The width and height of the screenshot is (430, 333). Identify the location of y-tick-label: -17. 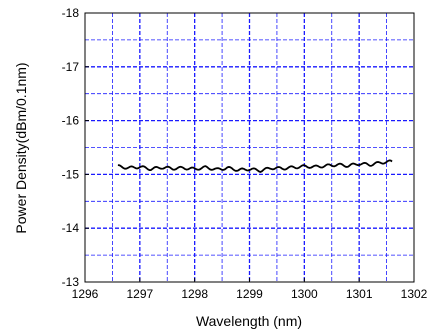
(71, 67).